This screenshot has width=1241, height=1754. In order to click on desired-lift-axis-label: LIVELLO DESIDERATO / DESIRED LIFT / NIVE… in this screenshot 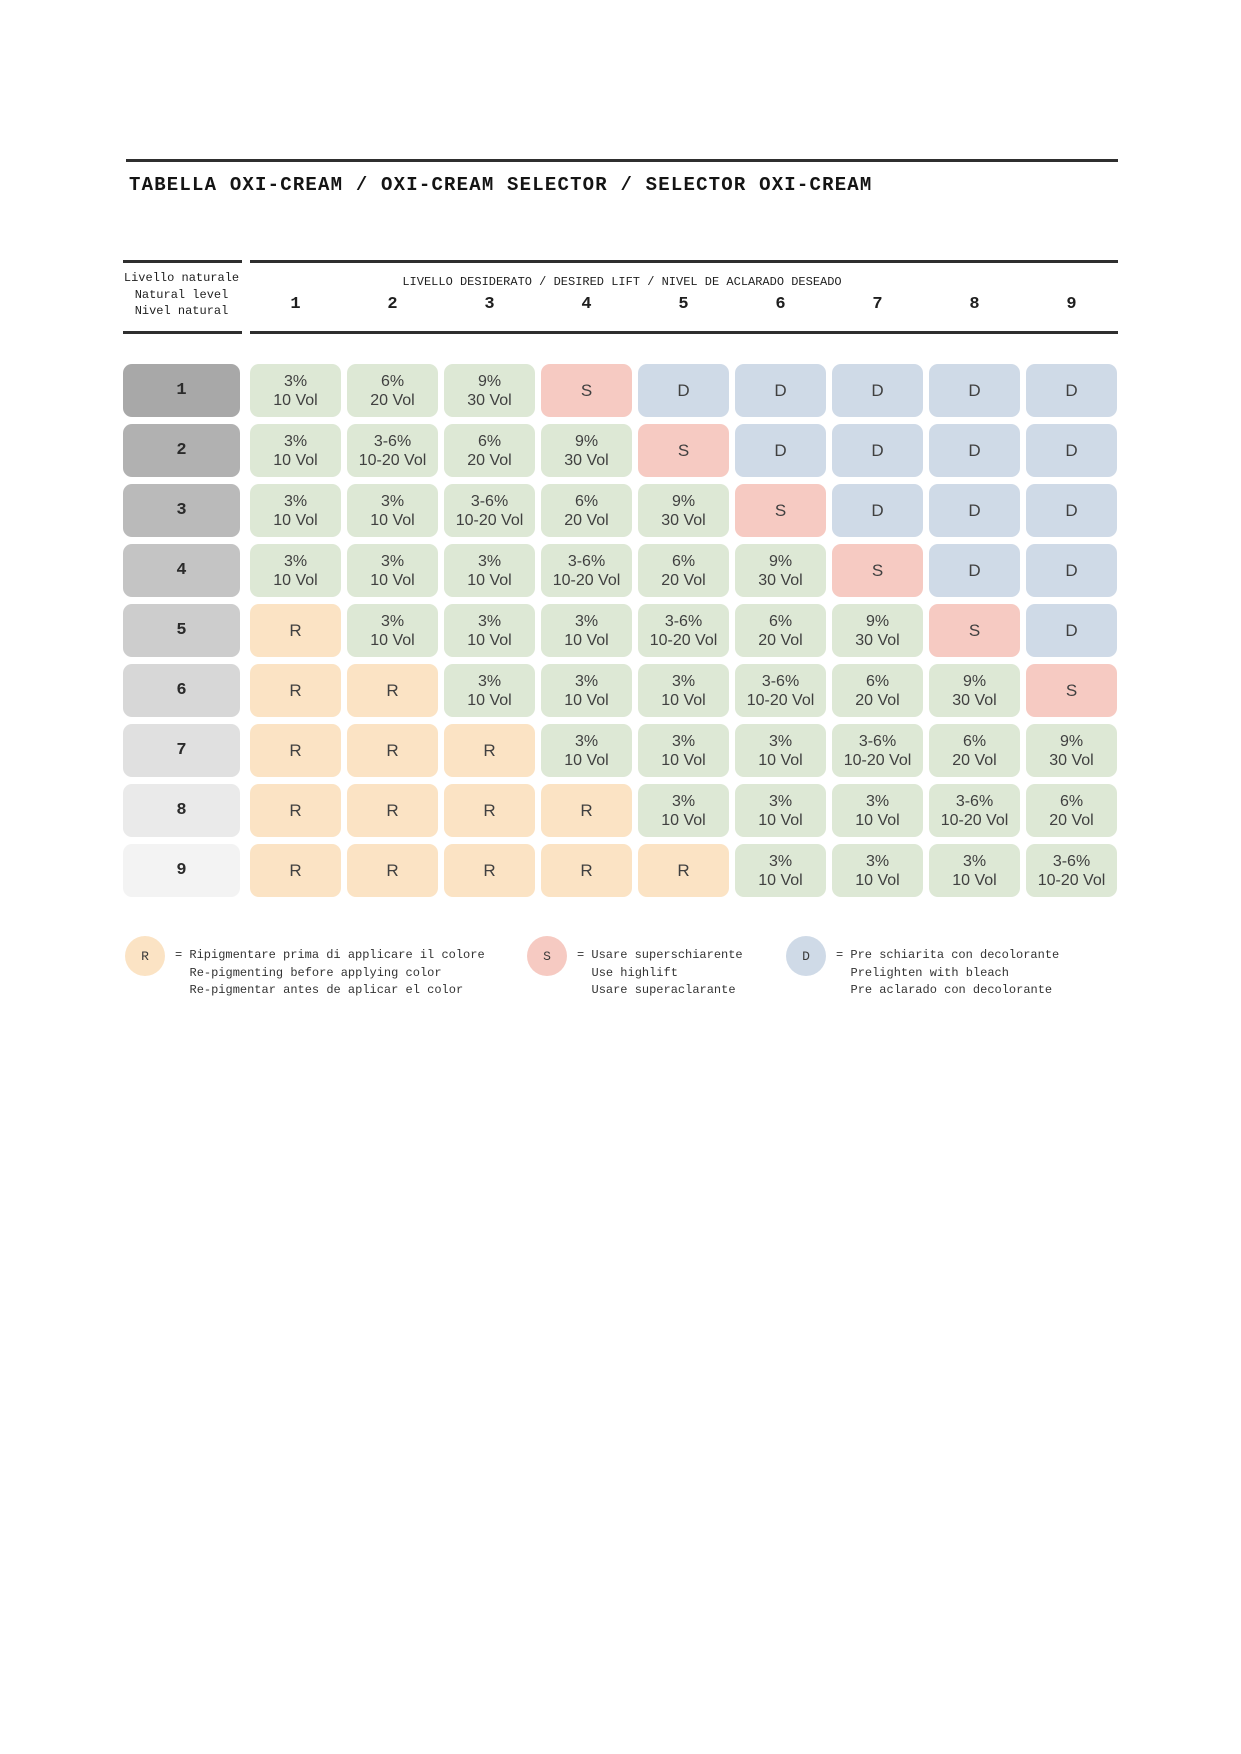, I will do `click(622, 282)`.